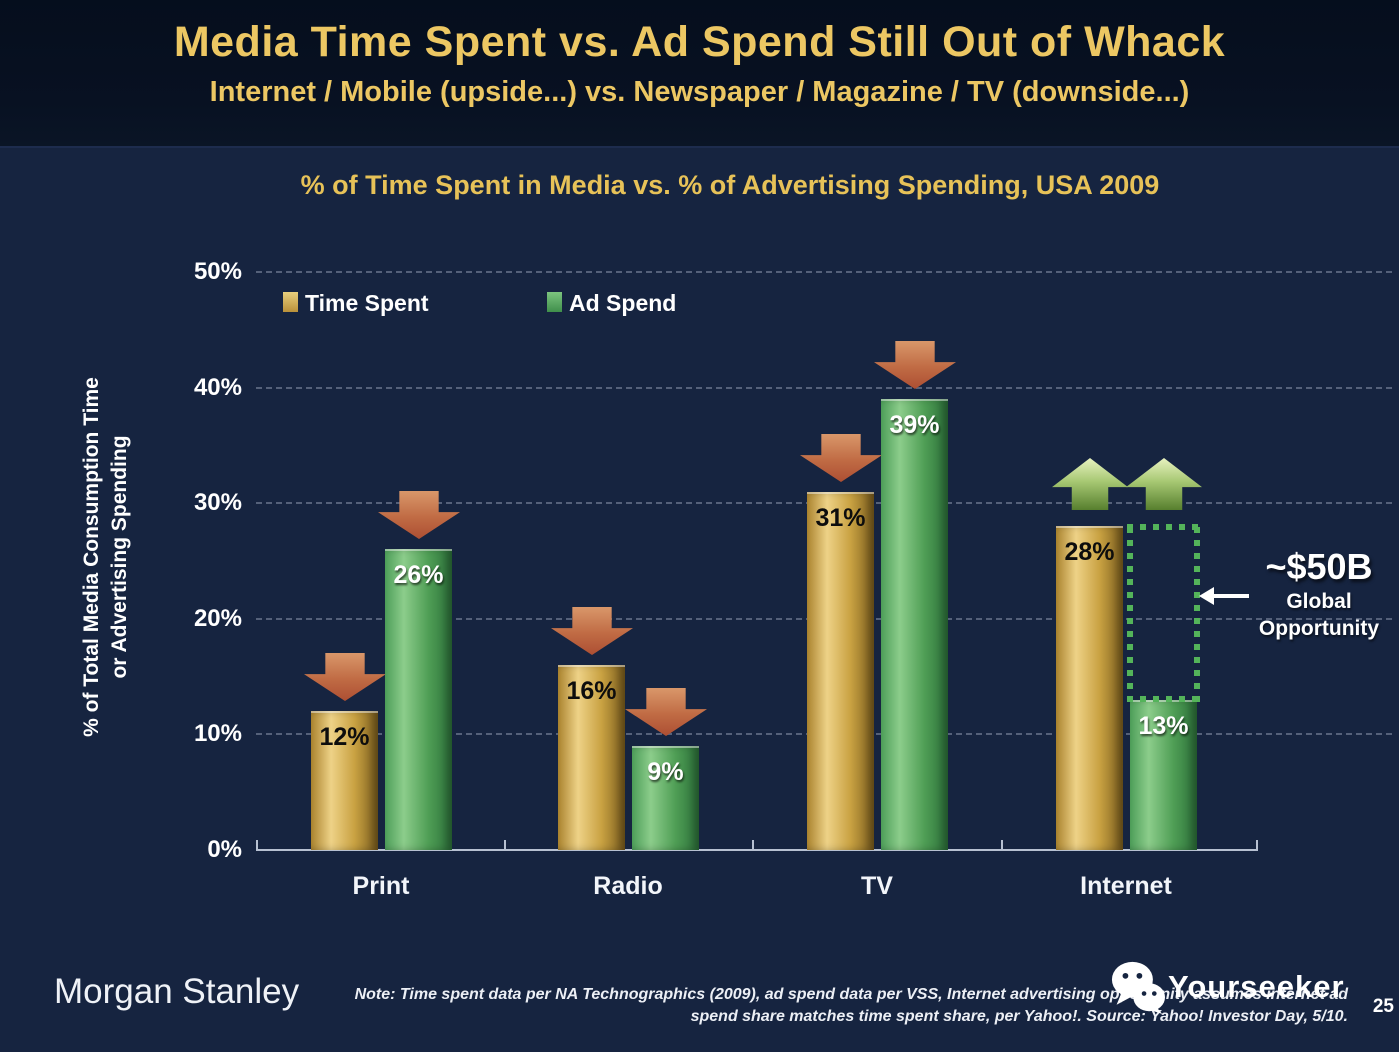 This screenshot has width=1399, height=1052. Describe the element at coordinates (1126, 886) in the screenshot. I see `x-category-label: Internet` at that location.